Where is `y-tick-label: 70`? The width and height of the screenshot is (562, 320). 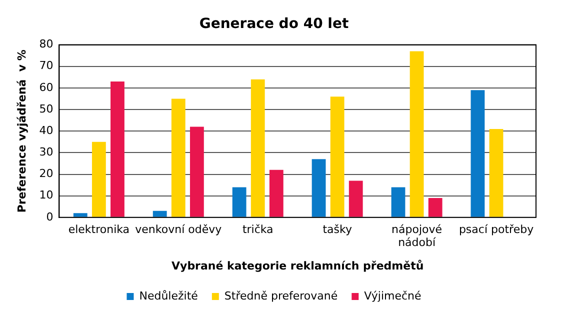
y-tick-label: 70 is located at coordinates (46, 65).